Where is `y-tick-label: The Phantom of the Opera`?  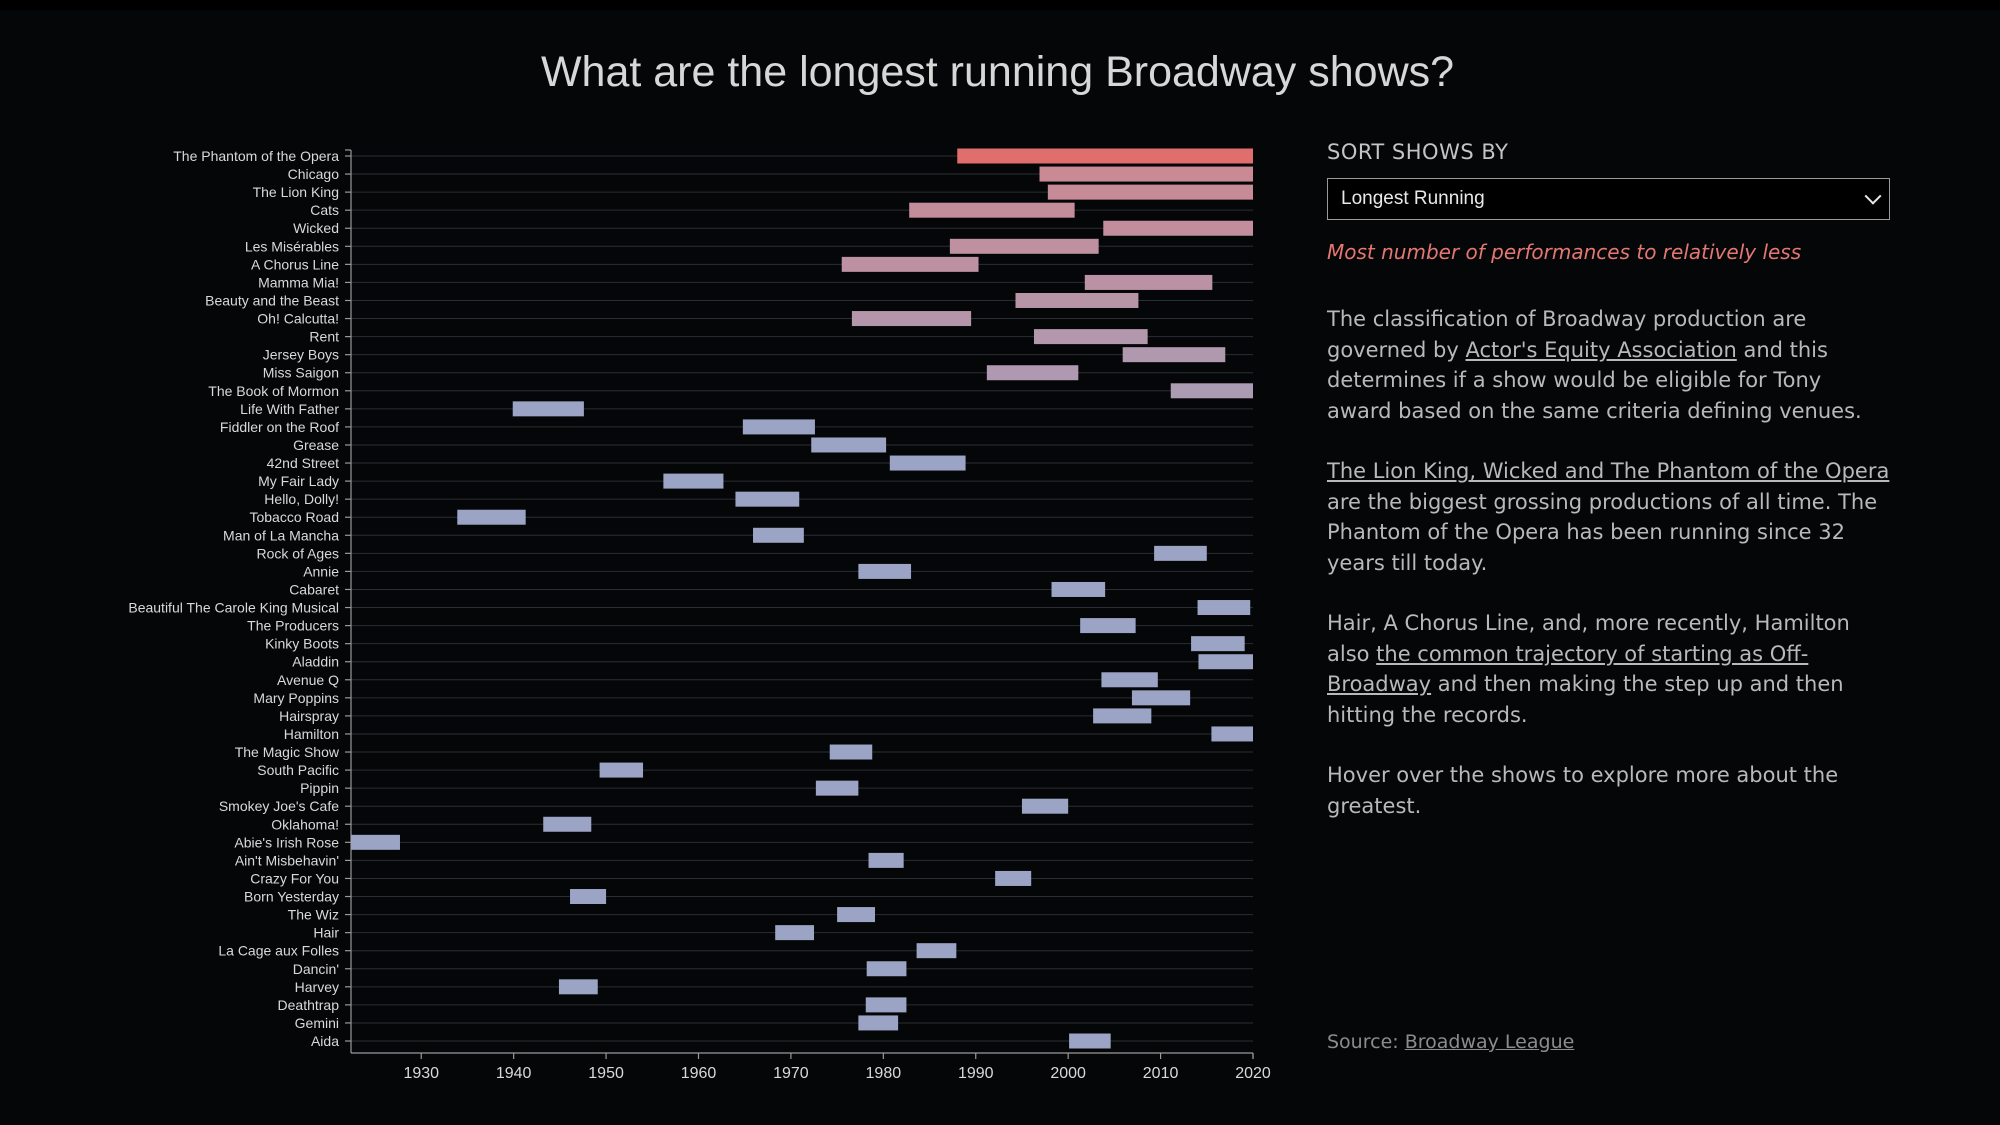 y-tick-label: The Phantom of the Opera is located at coordinates (256, 156).